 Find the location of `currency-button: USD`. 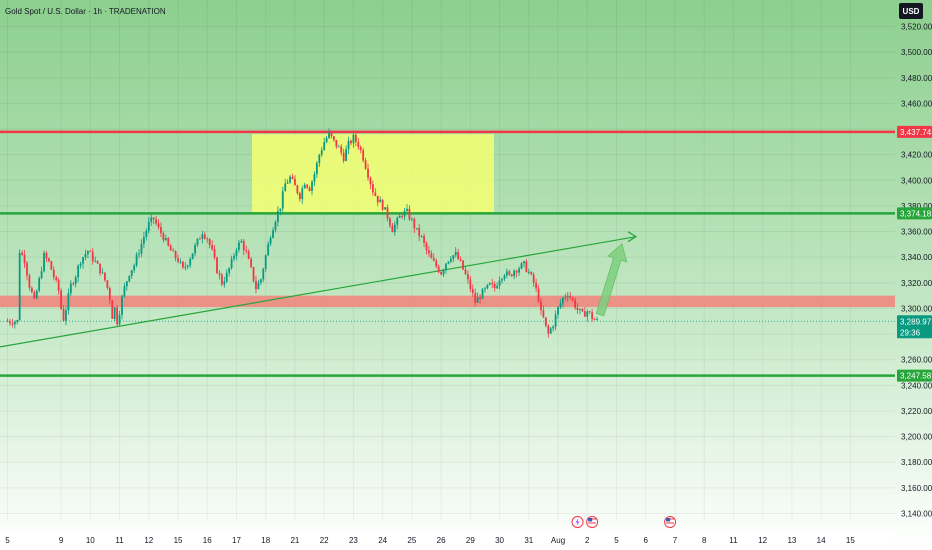

currency-button: USD is located at coordinates (911, 11).